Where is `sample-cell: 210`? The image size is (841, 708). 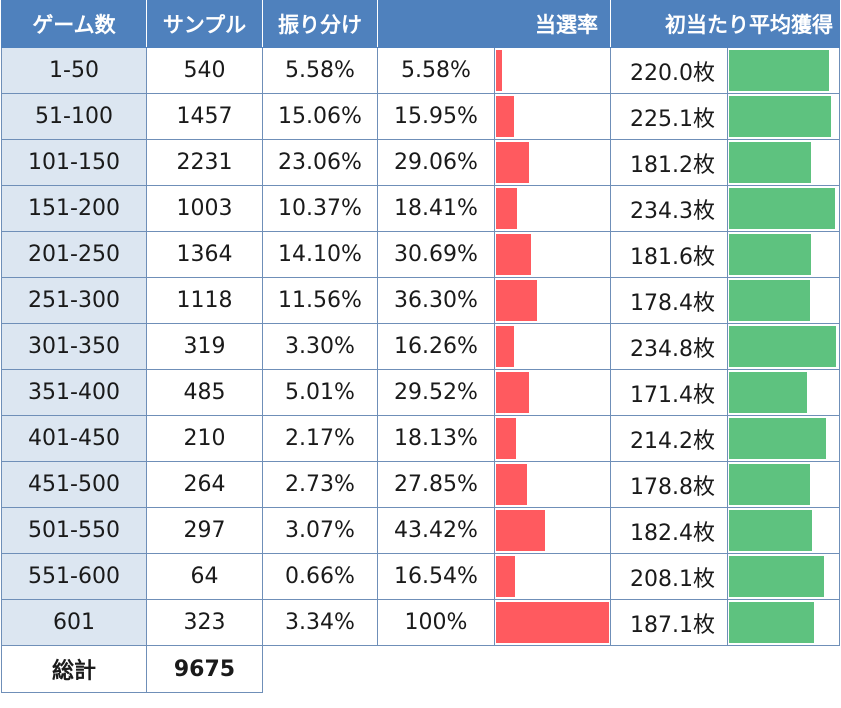 sample-cell: 210 is located at coordinates (204, 438).